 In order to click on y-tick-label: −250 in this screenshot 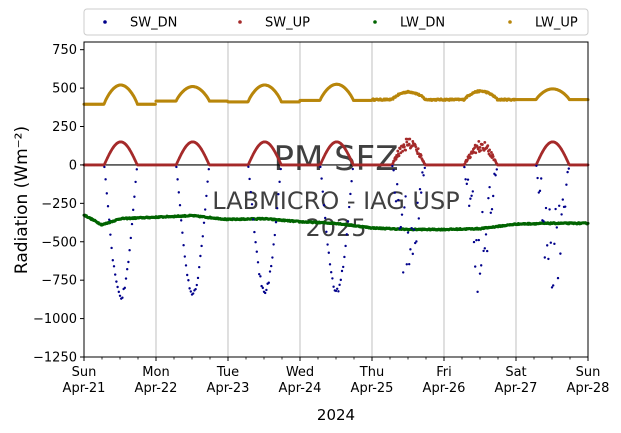, I will do `click(59, 204)`.